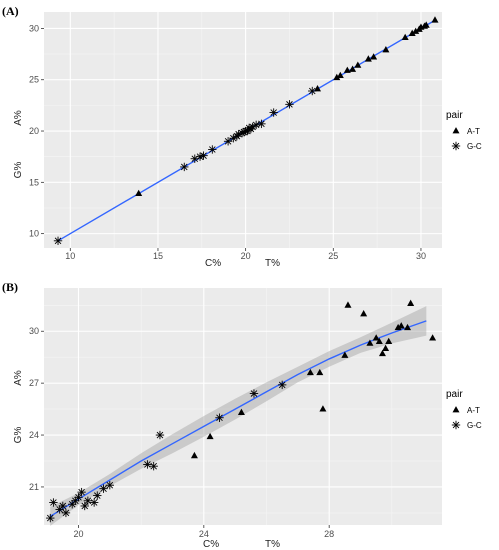  I want to click on y-tick-label-a-1: 15, so click(34, 182).